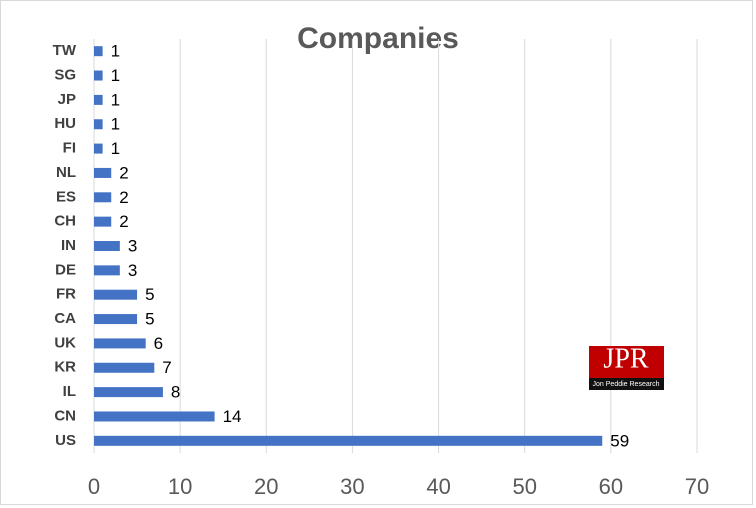 This screenshot has width=756, height=508. I want to click on x-tick-label: 60, so click(611, 486).